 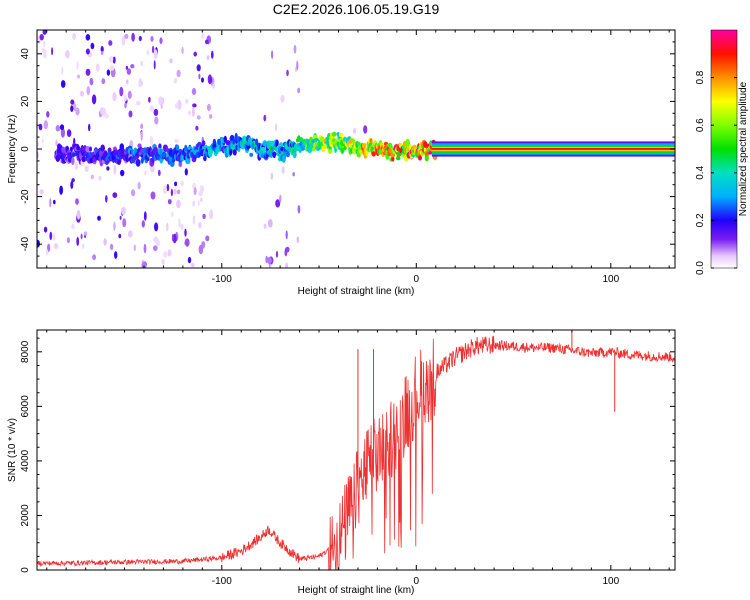 What do you see at coordinates (25, 196) in the screenshot?
I see `y-tick-label: -20` at bounding box center [25, 196].